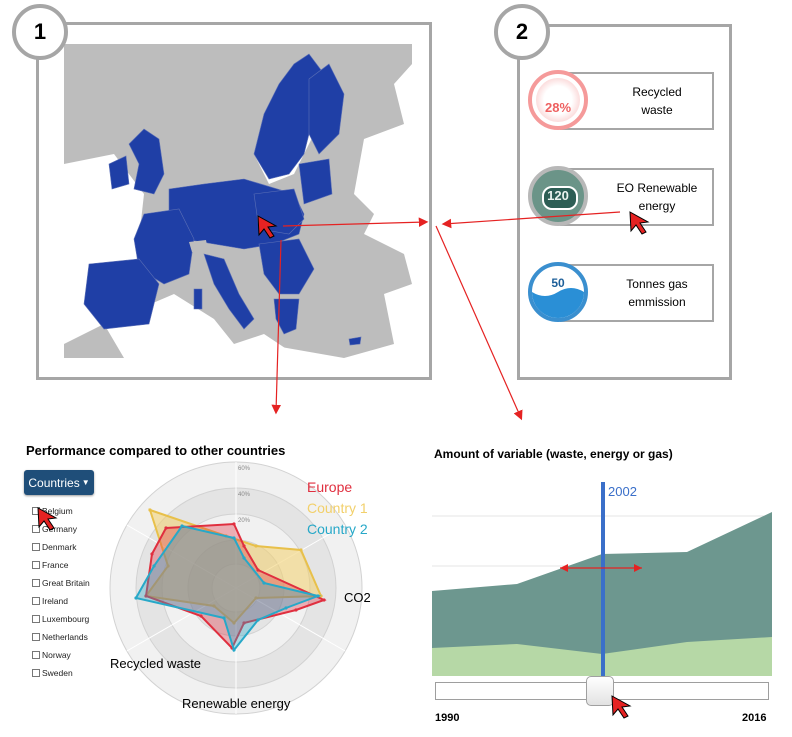 This screenshot has width=792, height=737. Describe the element at coordinates (119, 172) in the screenshot. I see `country-ireland` at that location.